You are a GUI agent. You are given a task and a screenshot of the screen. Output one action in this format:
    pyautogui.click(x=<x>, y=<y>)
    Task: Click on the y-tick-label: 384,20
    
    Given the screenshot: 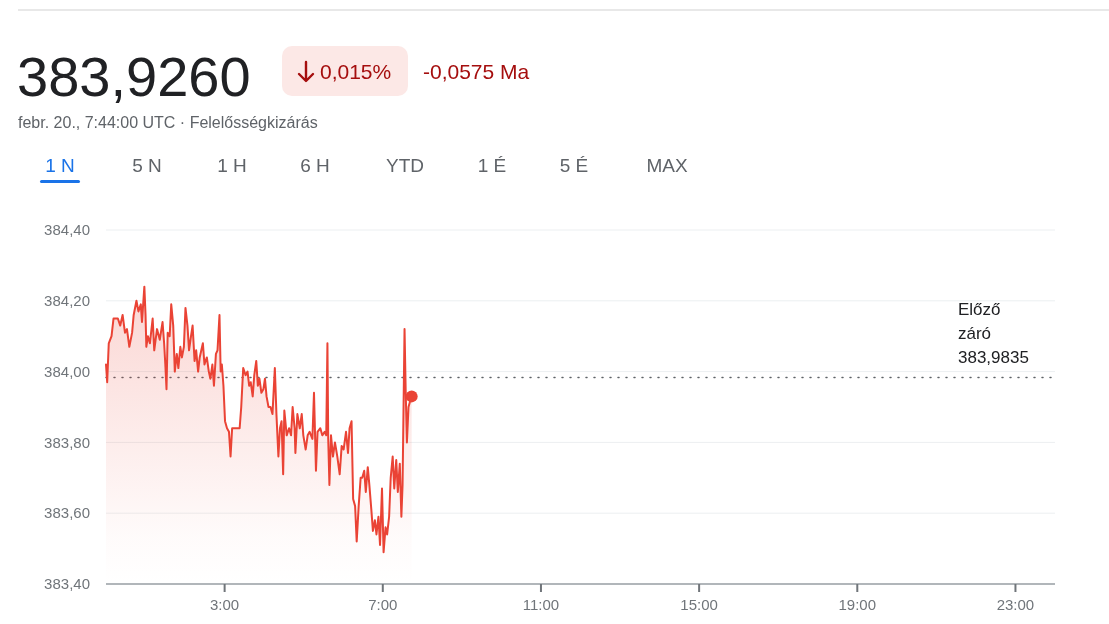 What is the action you would take?
    pyautogui.click(x=67, y=301)
    